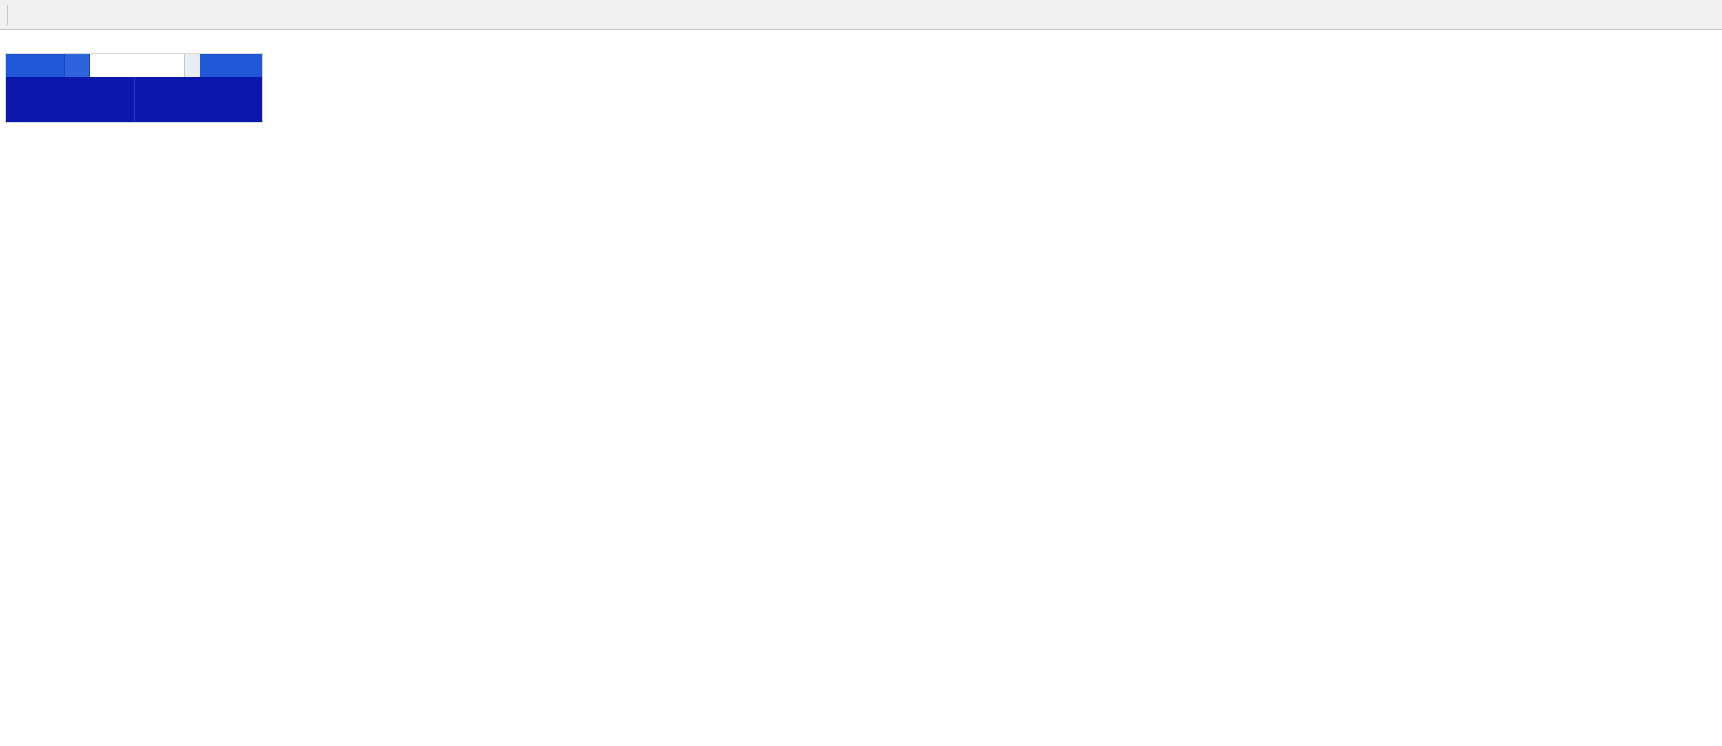  What do you see at coordinates (11, 41) in the screenshot?
I see `chart-symbol-line` at bounding box center [11, 41].